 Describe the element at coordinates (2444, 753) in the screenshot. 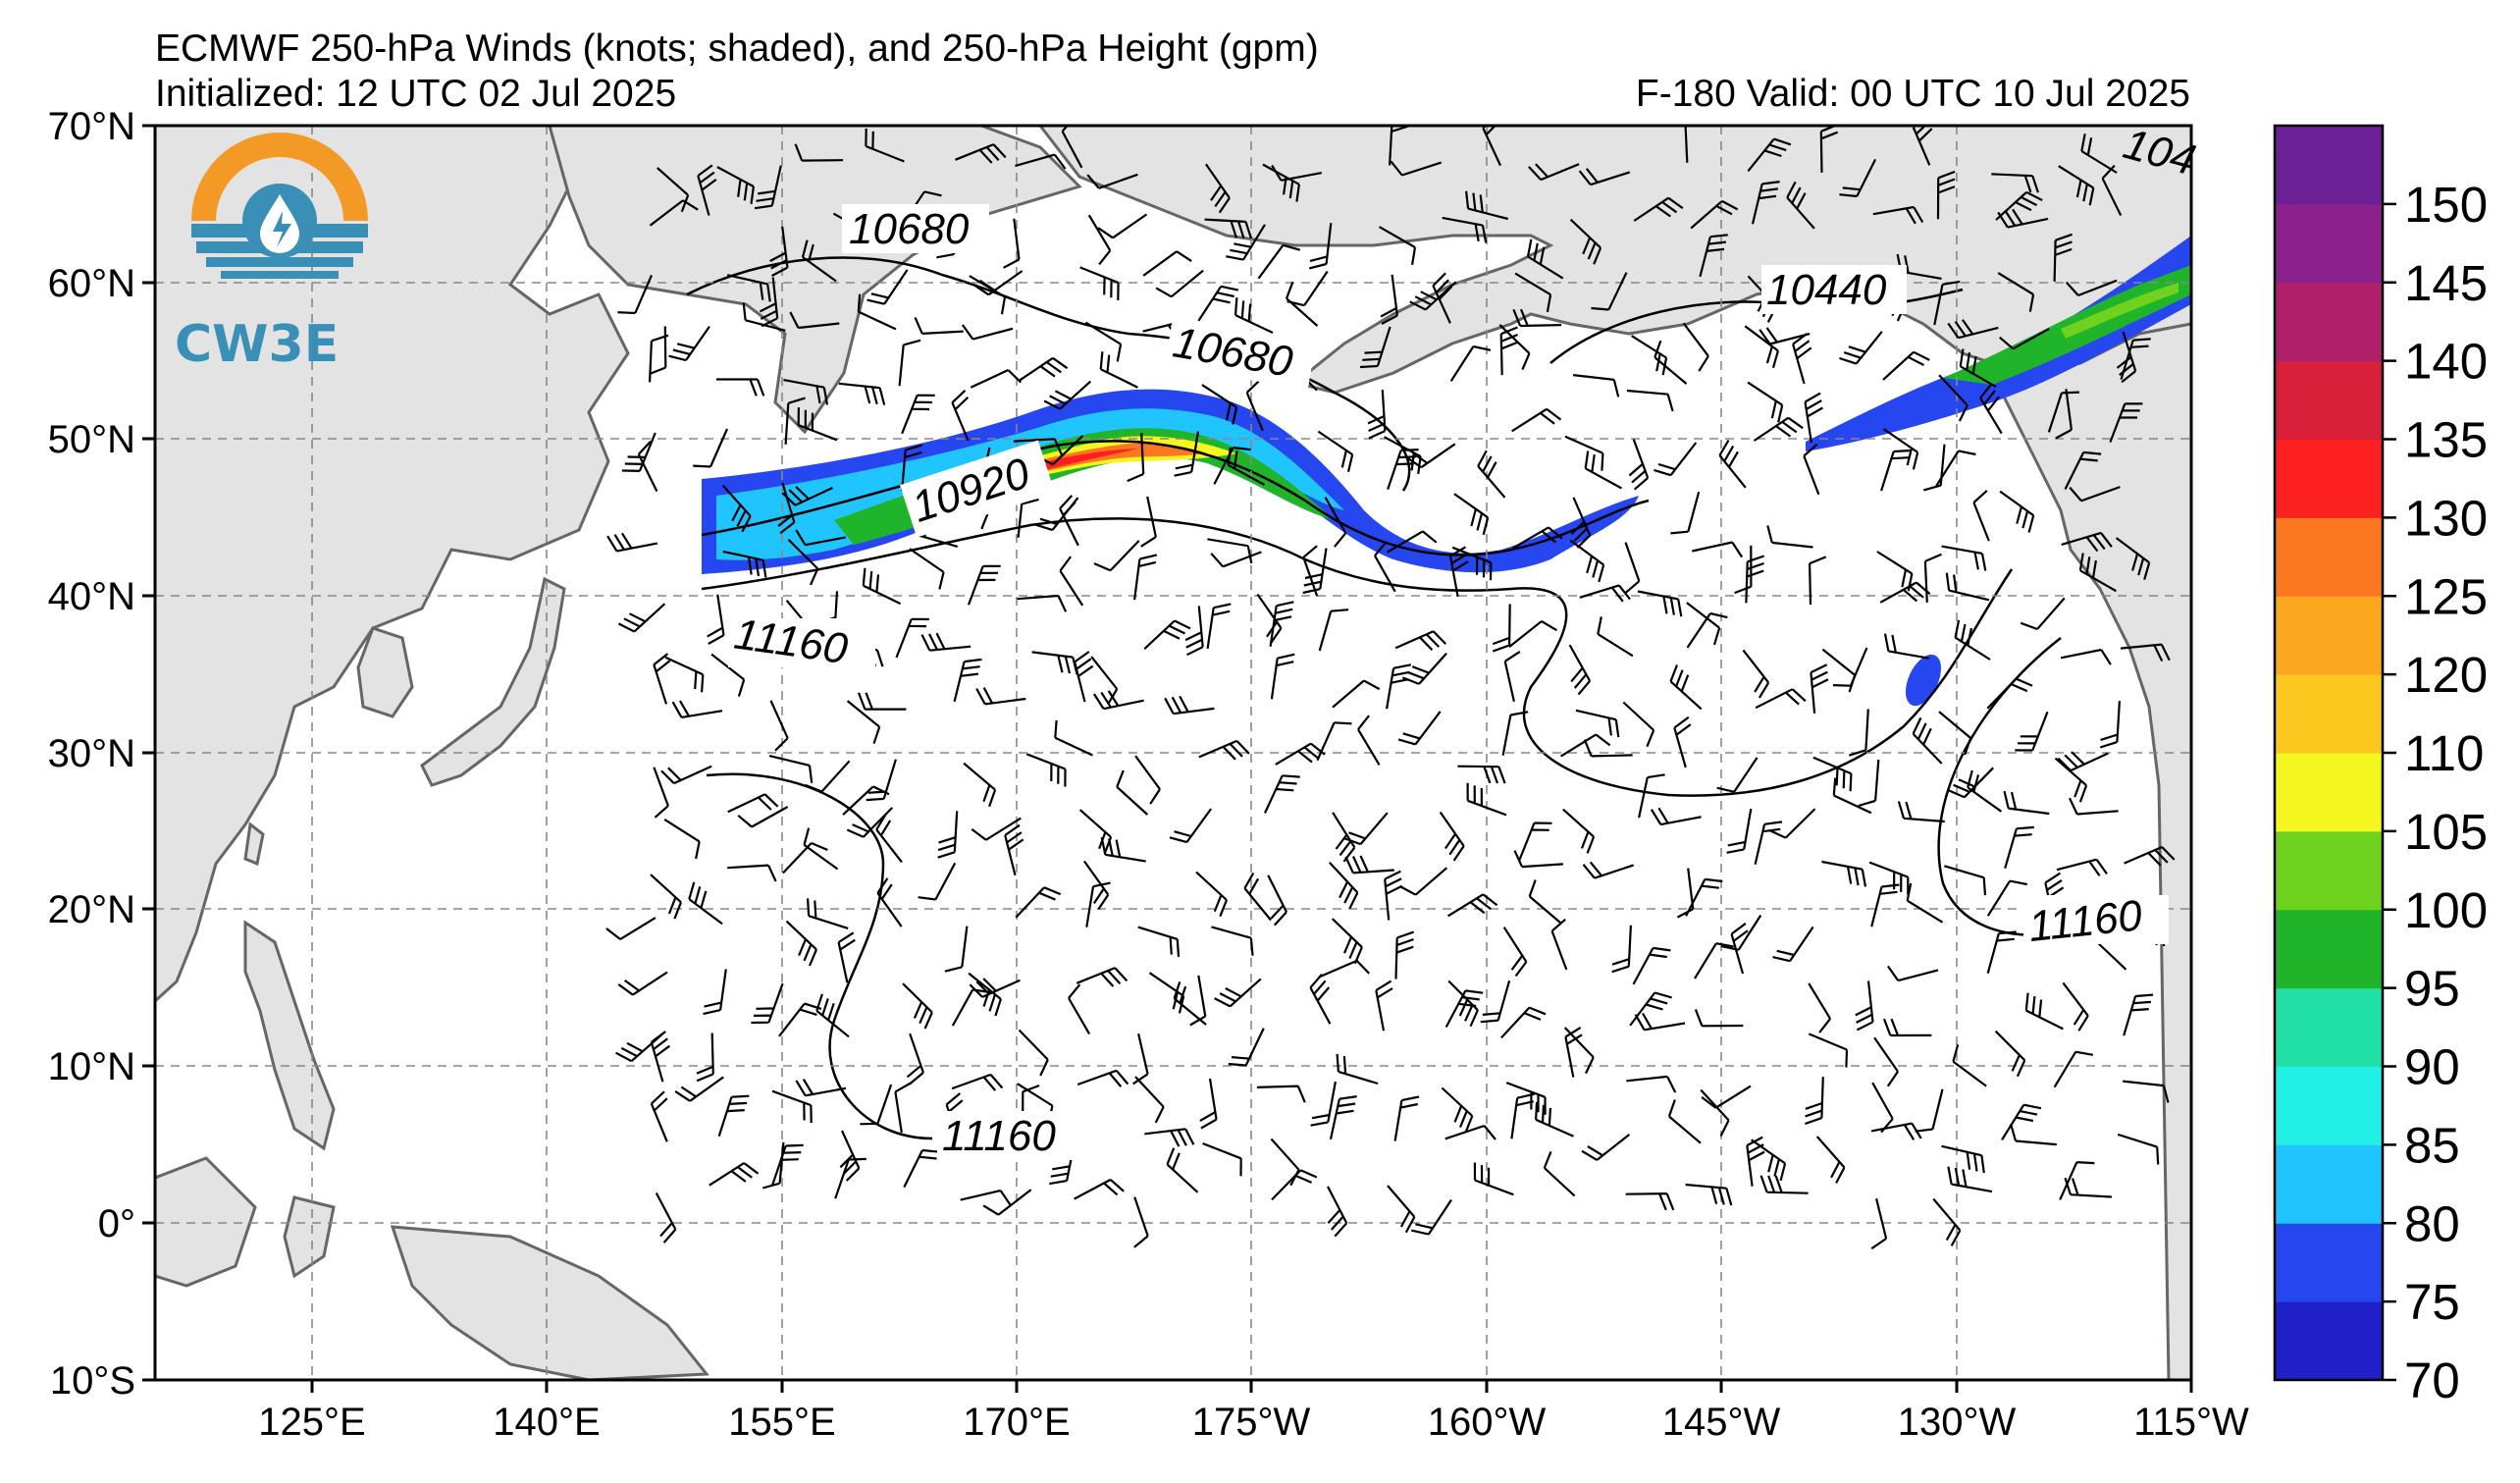

I see `colorbar-label-110: 110` at that location.